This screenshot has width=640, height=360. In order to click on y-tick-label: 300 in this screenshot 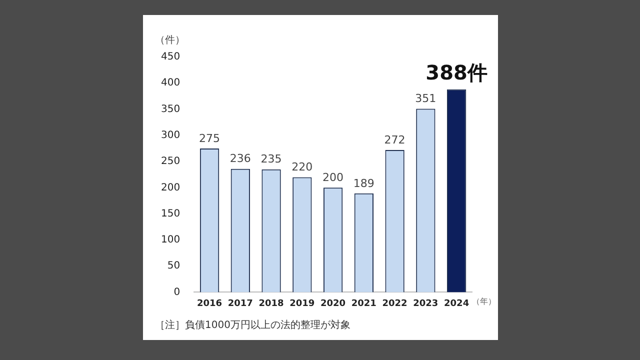, I will do `click(170, 135)`.